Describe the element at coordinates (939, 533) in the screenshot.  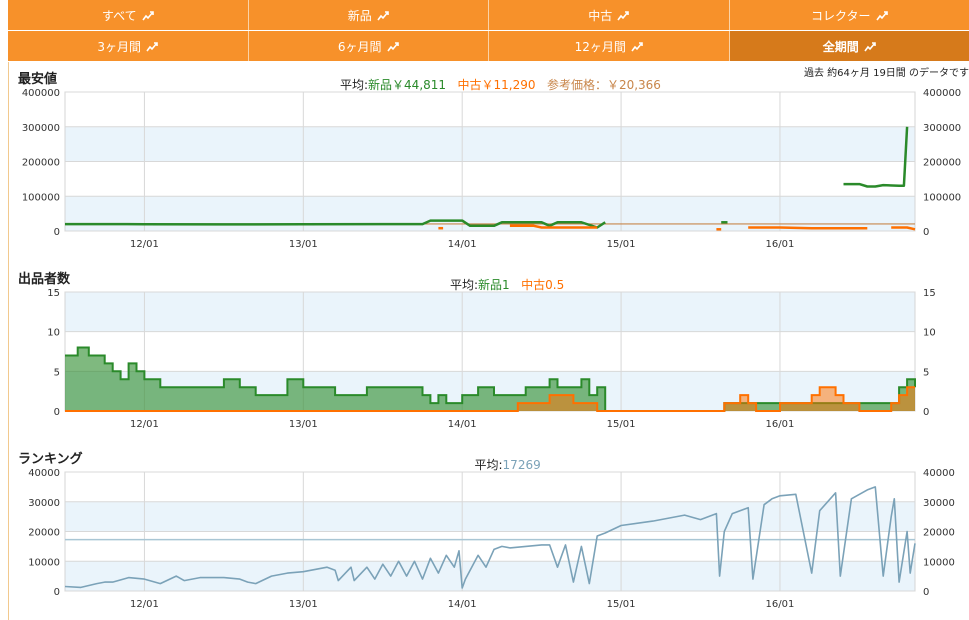
I see `y-tick-label-right: 20000` at that location.